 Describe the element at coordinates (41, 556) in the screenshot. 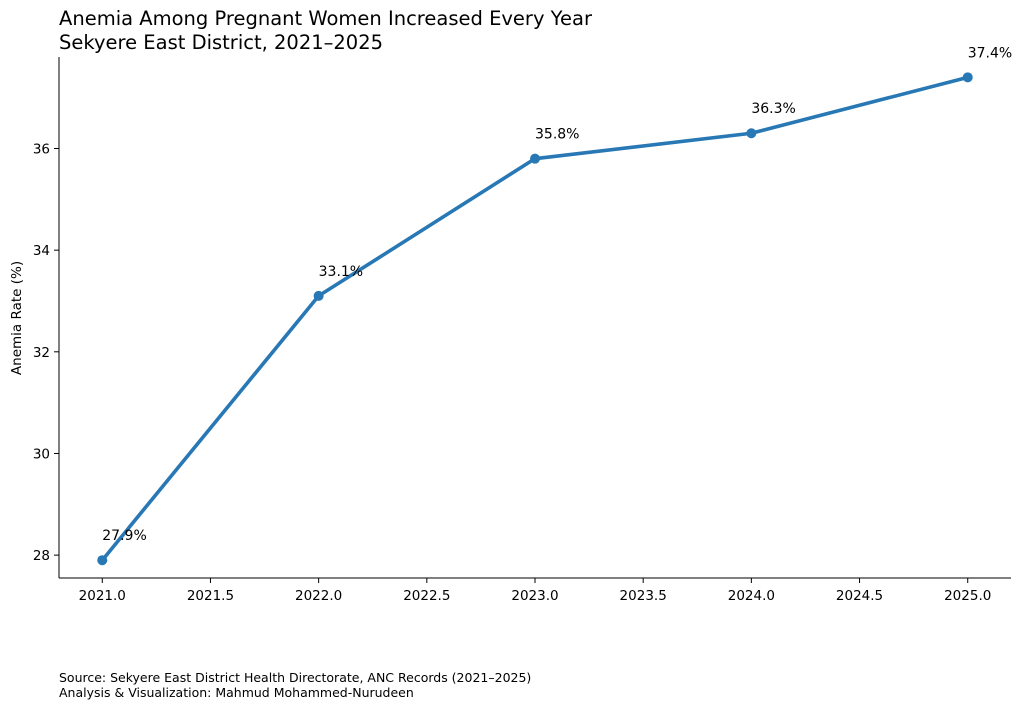

I see `y-tick-label: 28` at that location.